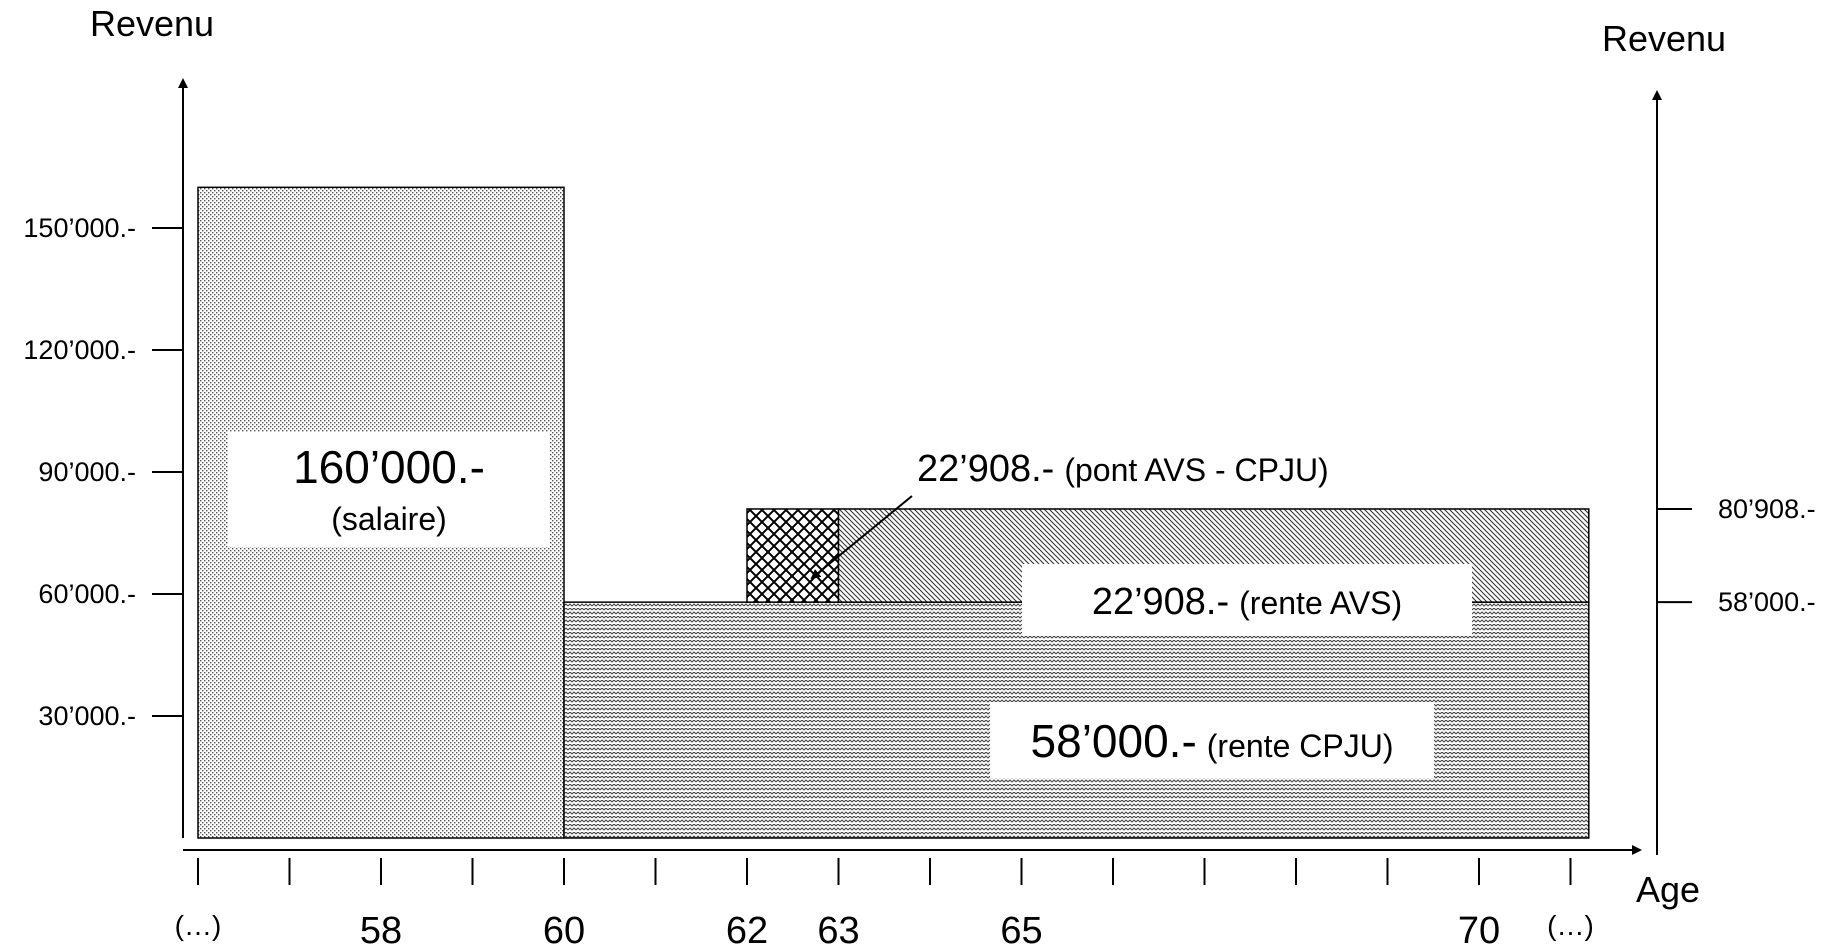 The width and height of the screenshot is (1838, 950). What do you see at coordinates (87, 594) in the screenshot?
I see `left-tick-label: 60’000.-` at bounding box center [87, 594].